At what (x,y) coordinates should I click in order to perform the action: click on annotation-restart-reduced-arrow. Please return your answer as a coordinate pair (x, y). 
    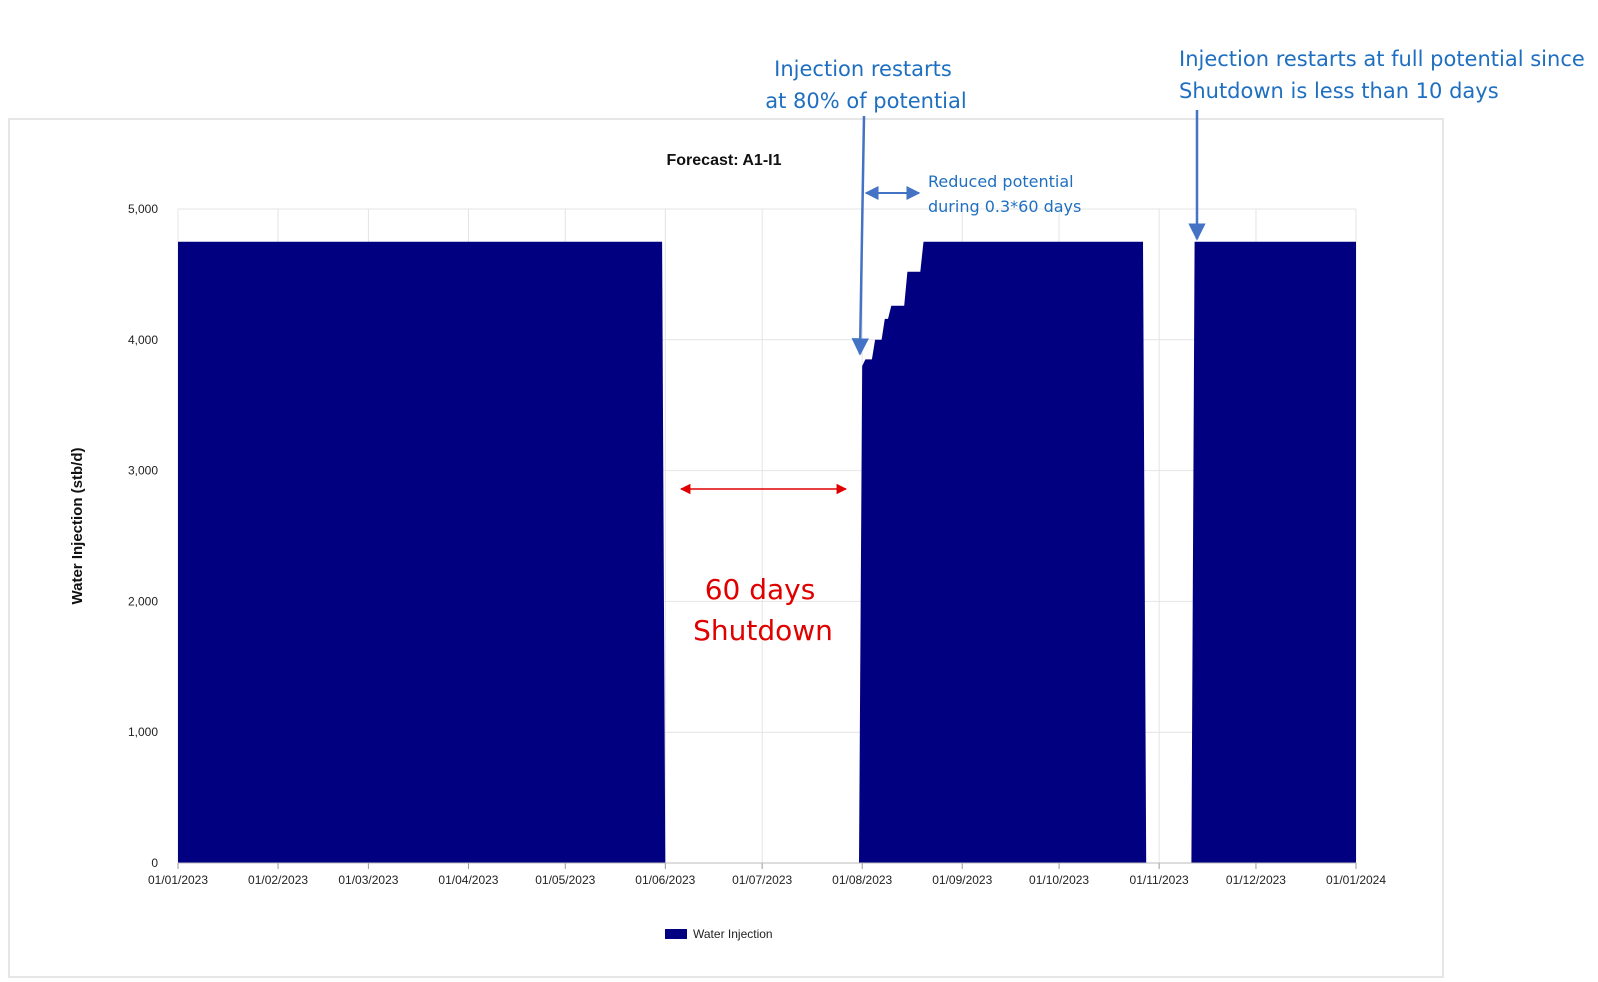
    Looking at the image, I should click on (860, 235).